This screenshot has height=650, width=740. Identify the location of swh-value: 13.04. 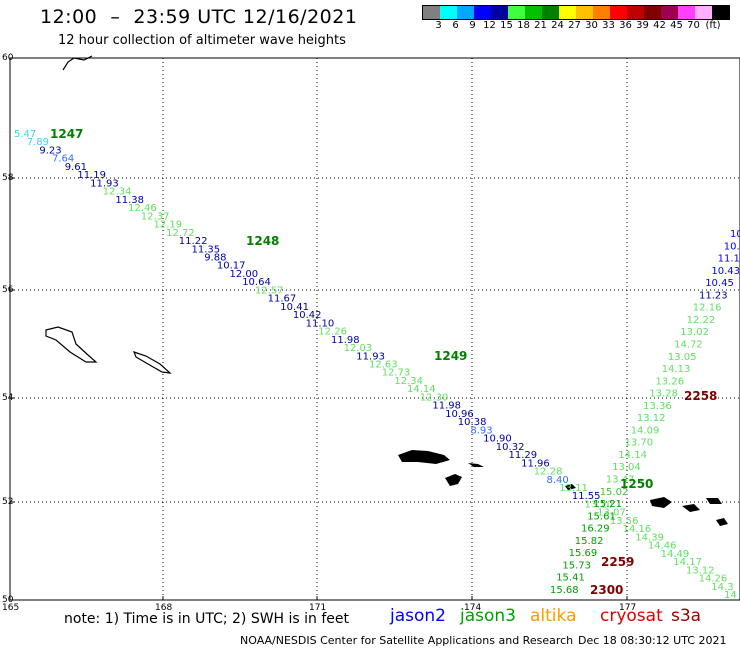
(626, 467).